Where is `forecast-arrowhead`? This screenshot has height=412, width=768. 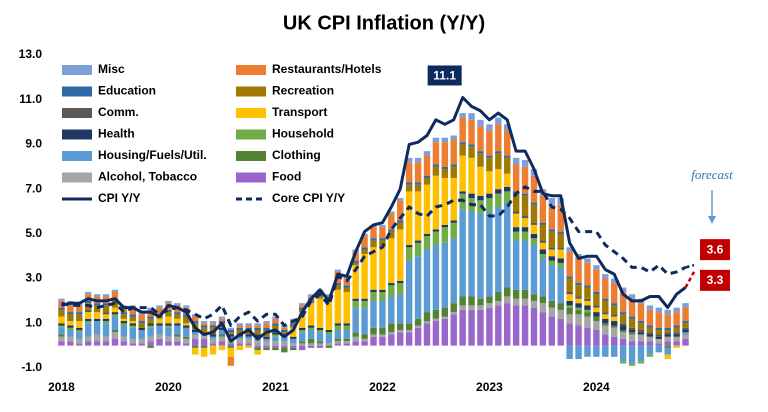
forecast-arrowhead is located at coordinates (712, 220).